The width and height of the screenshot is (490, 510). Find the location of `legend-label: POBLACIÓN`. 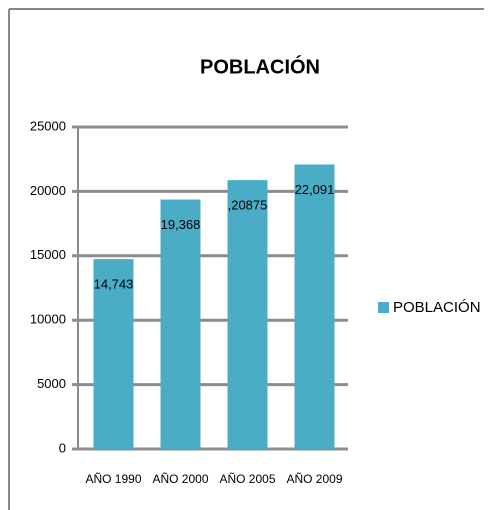

legend-label: POBLACIÓN is located at coordinates (437, 307).